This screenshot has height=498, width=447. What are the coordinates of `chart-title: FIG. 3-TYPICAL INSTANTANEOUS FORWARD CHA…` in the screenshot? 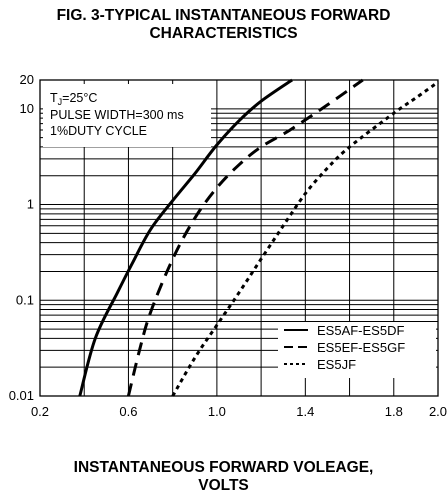 It's located at (223, 25).